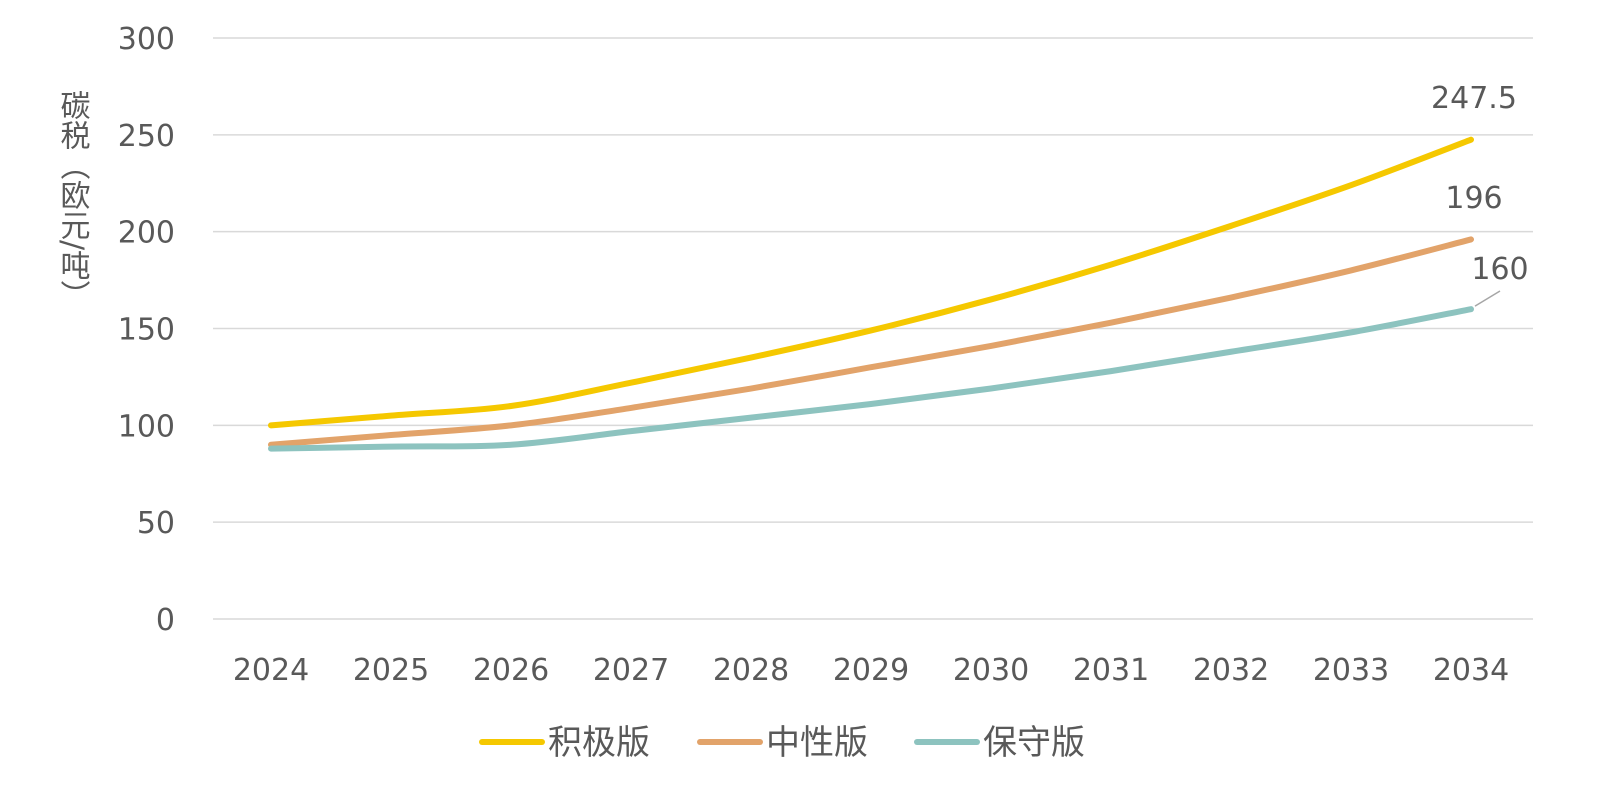 This screenshot has height=809, width=1600. I want to click on data-label-end: 247.5, so click(1474, 98).